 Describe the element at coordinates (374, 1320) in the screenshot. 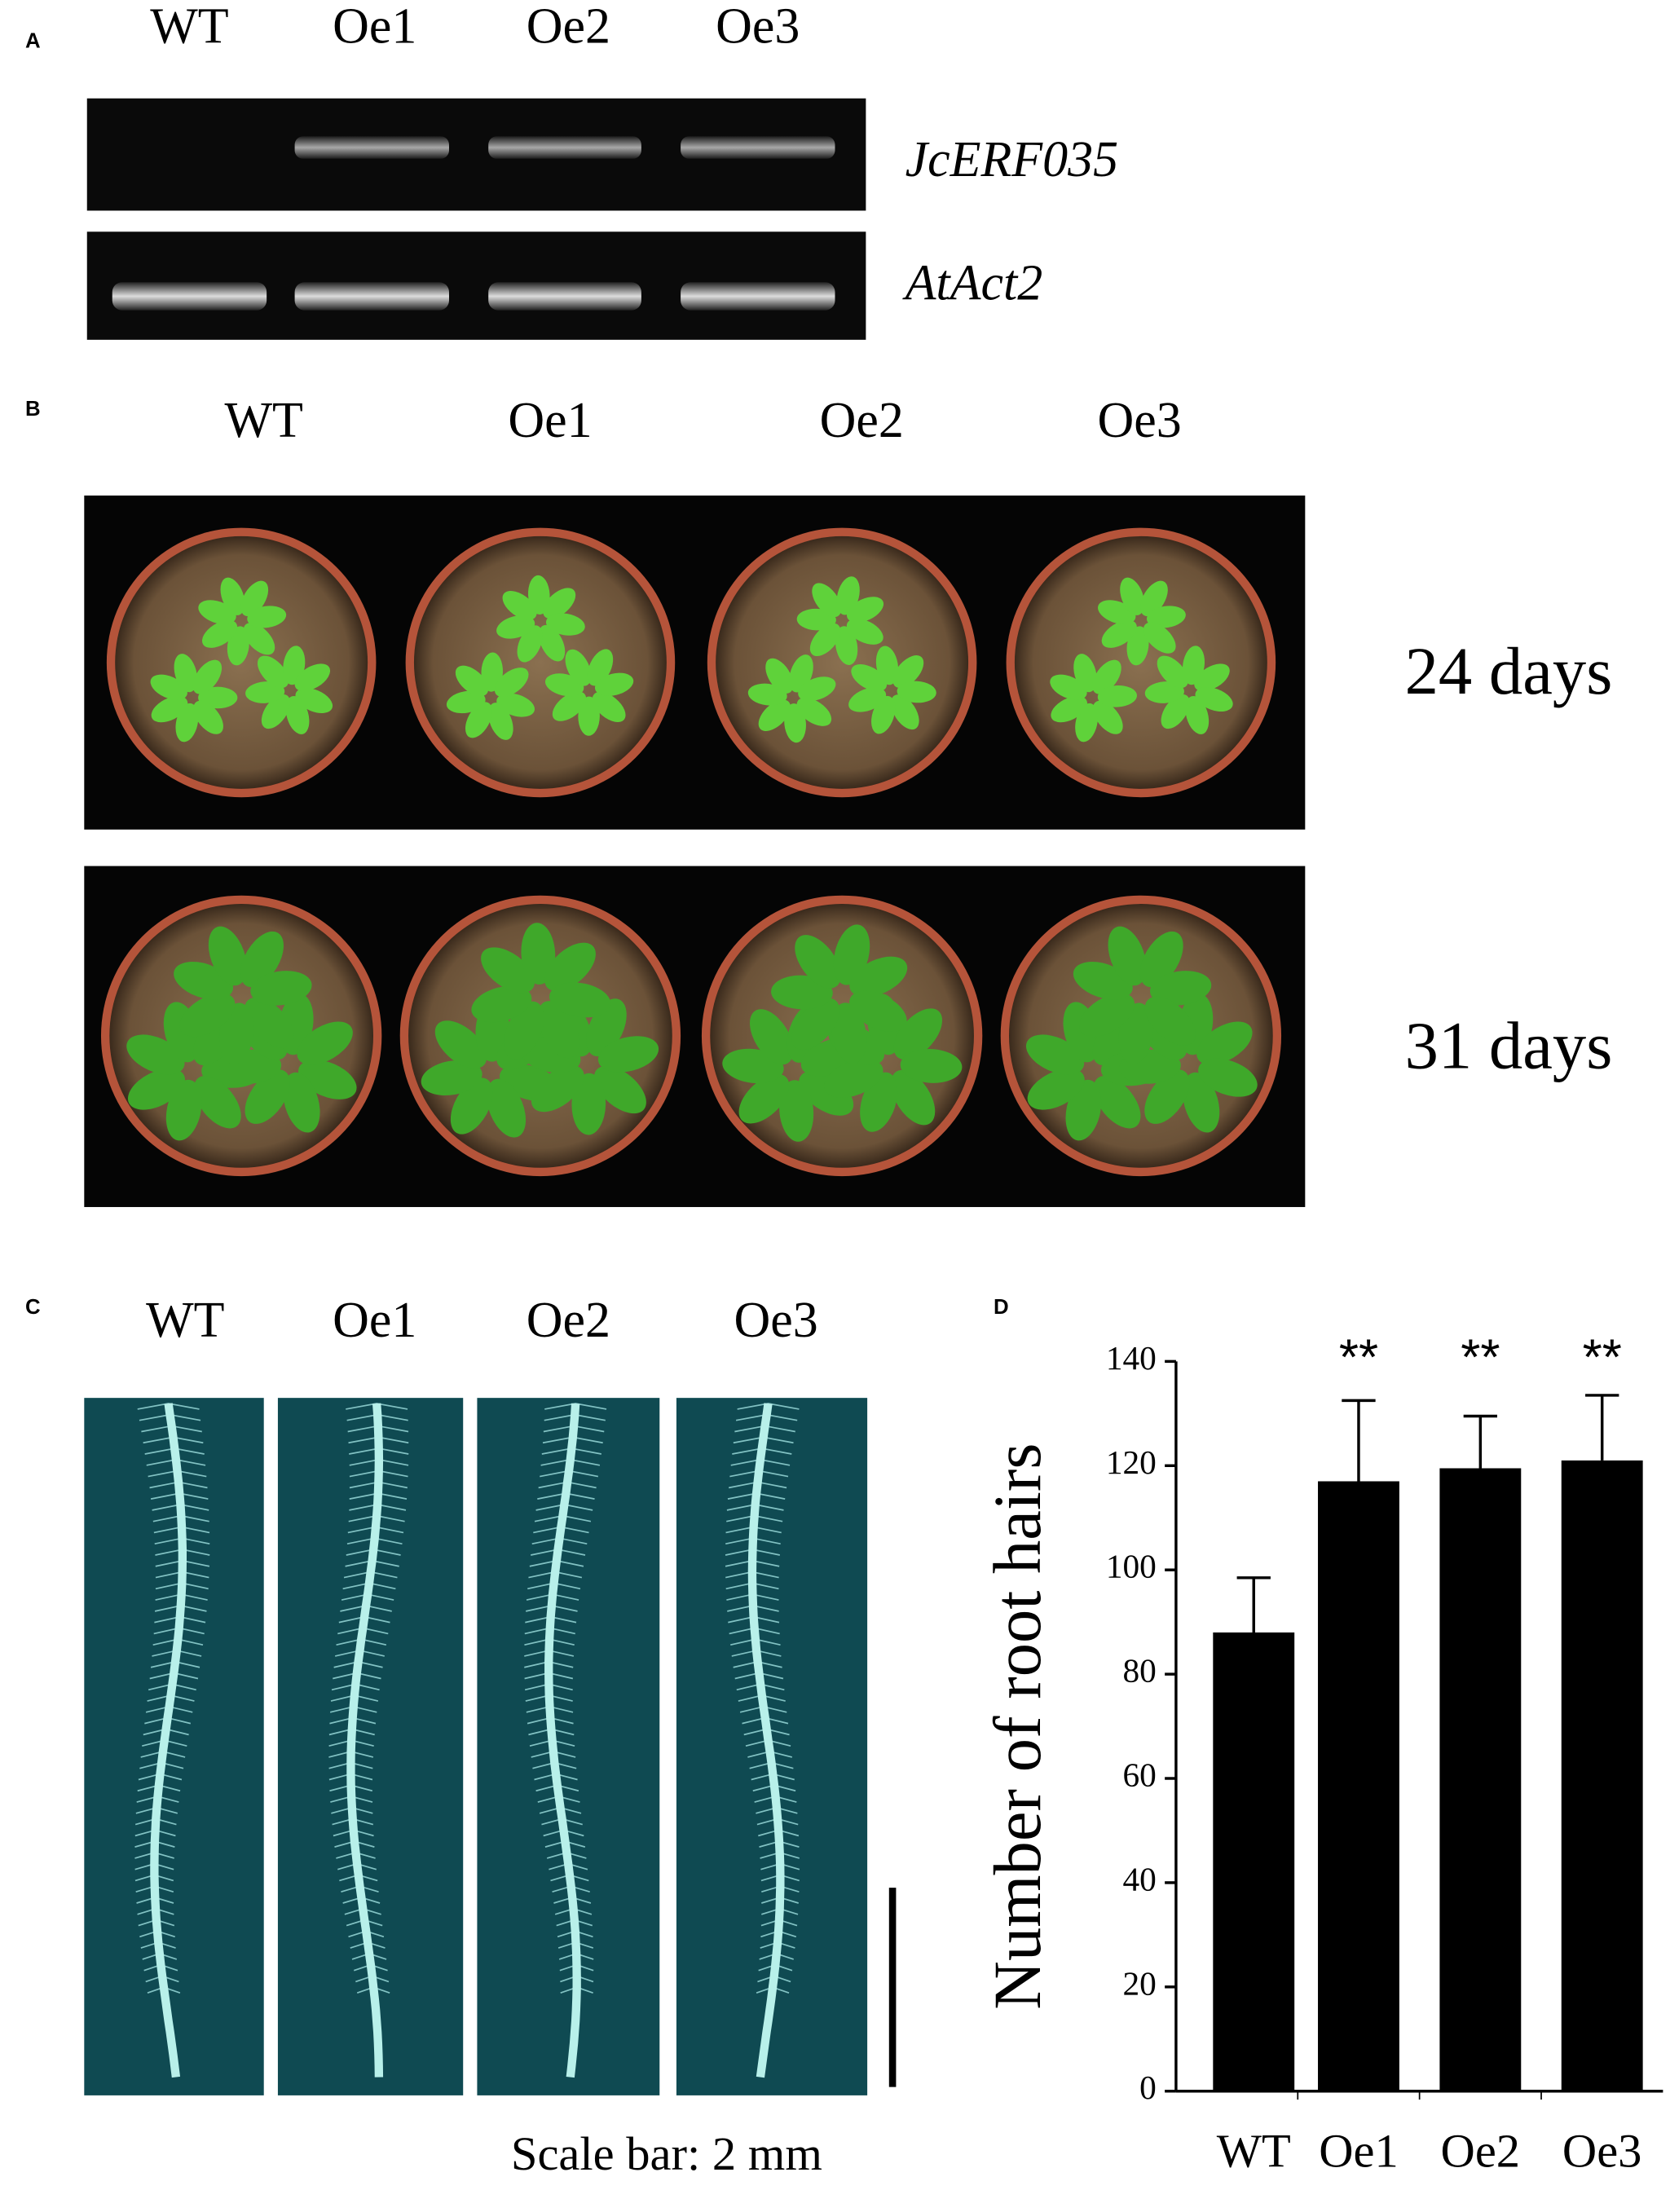

I see `lane-label: Oe1` at that location.